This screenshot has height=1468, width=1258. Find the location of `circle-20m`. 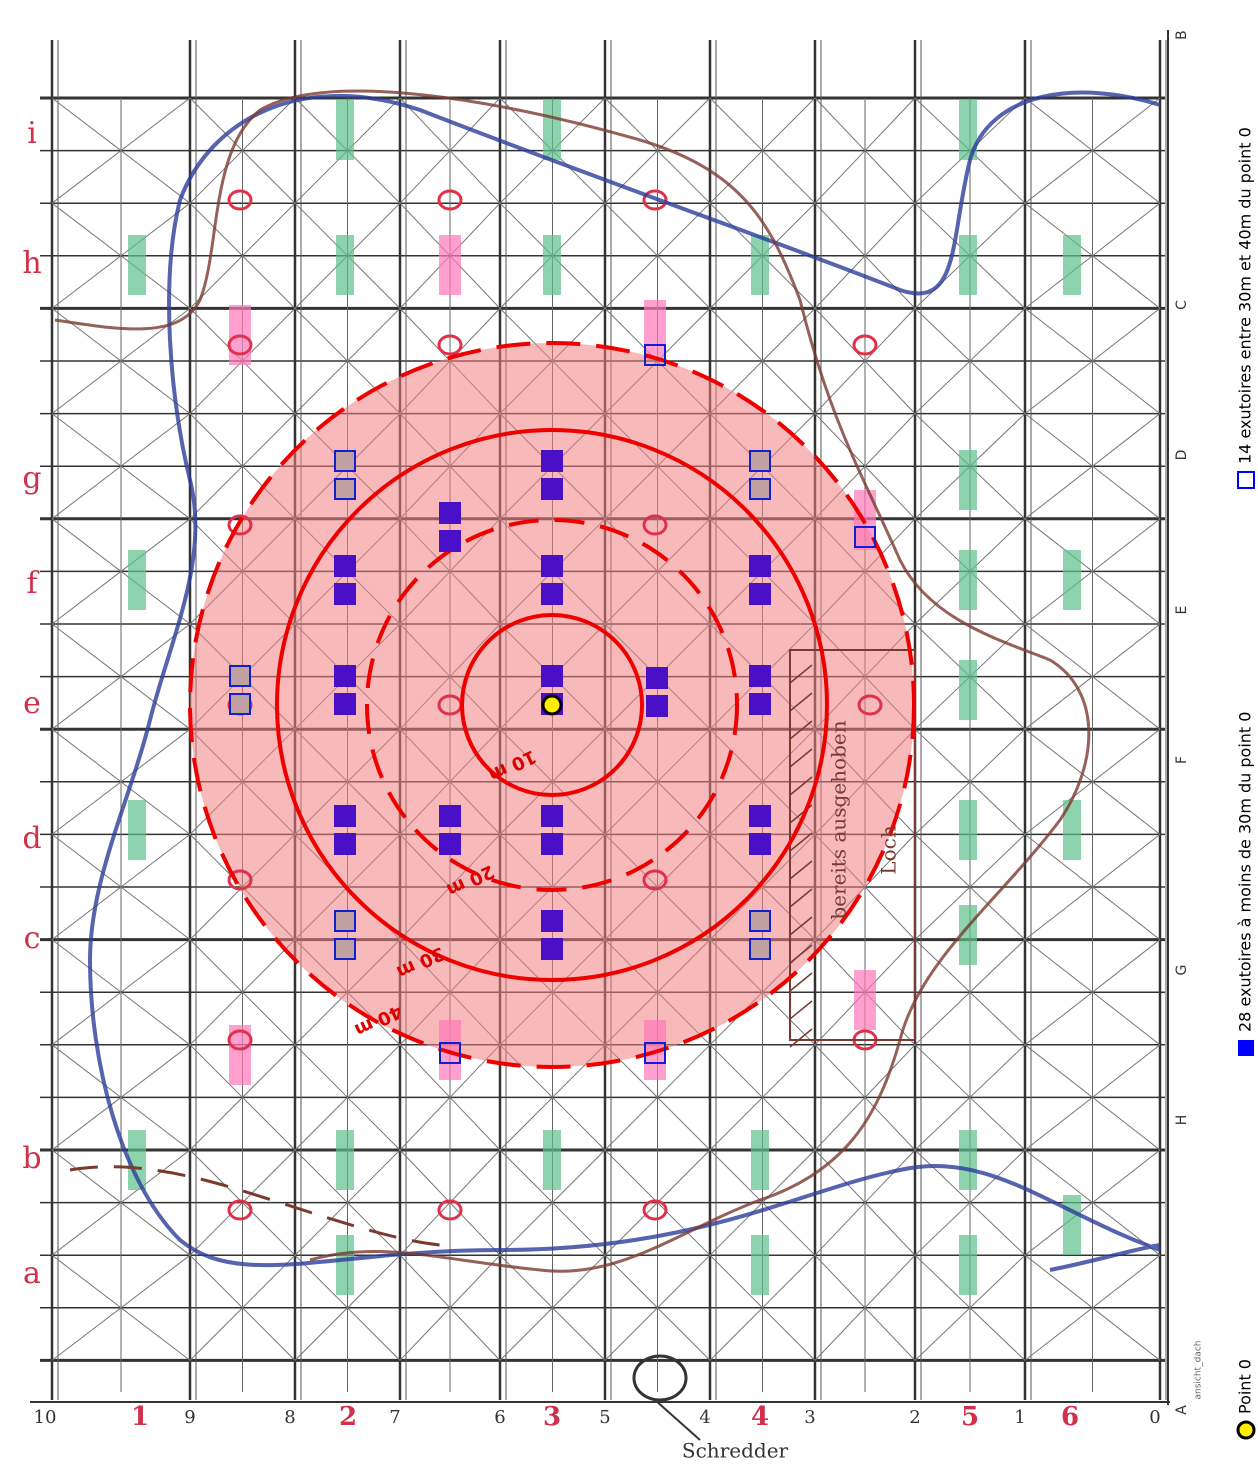

circle-20m is located at coordinates (552, 705).